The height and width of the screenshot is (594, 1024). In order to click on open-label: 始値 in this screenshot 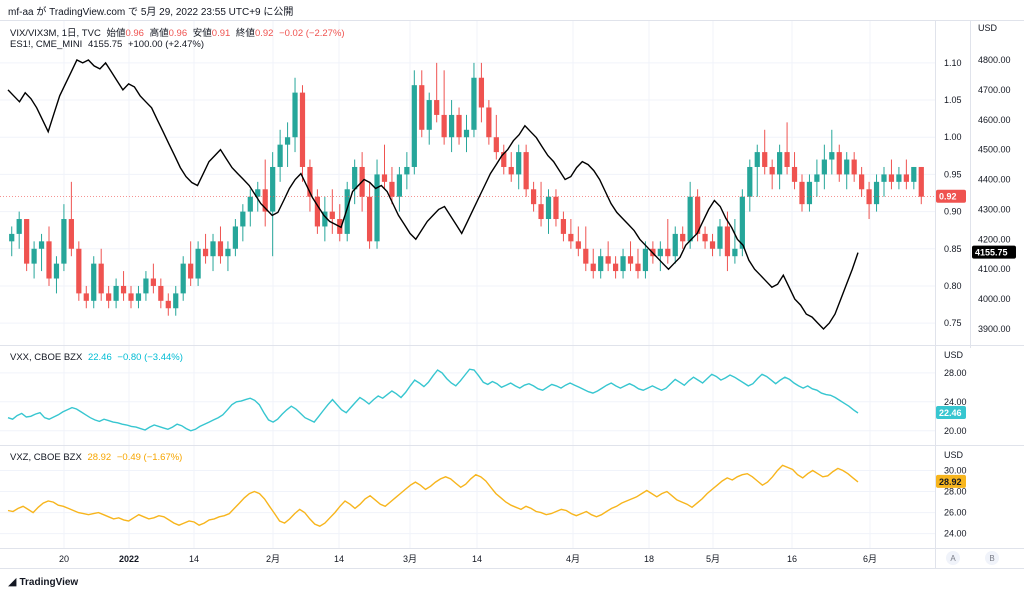, I will do `click(116, 33)`.